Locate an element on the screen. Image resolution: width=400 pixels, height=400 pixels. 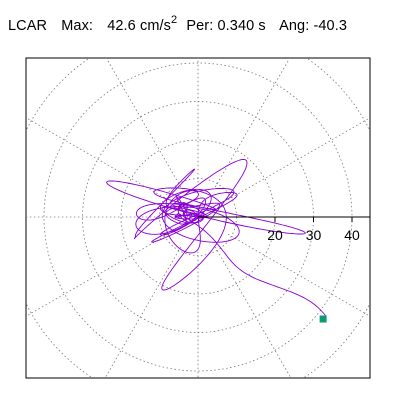
max-label: Max: is located at coordinates (77, 25).